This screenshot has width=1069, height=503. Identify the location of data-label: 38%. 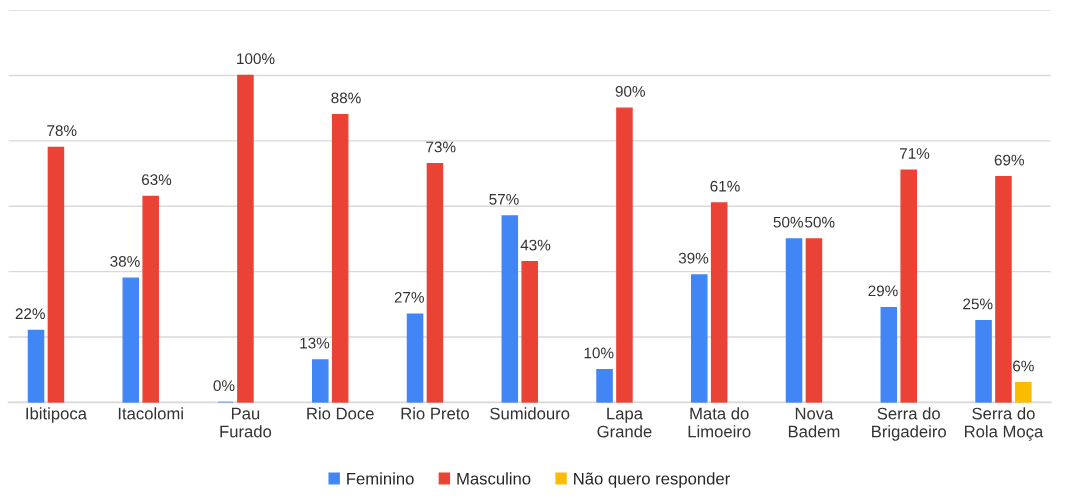
(125, 261).